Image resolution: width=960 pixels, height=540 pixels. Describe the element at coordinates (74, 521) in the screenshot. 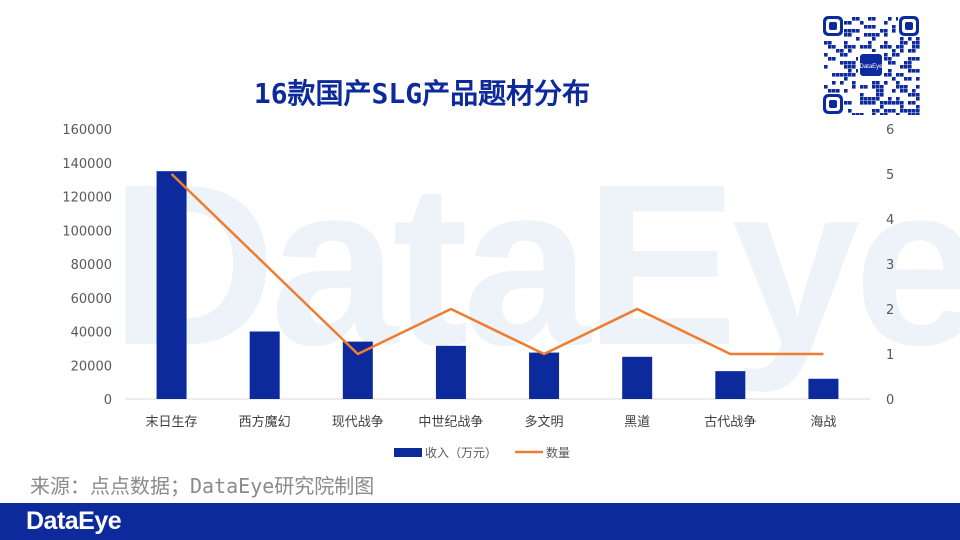

I see `footer-logo: DataEye` at that location.